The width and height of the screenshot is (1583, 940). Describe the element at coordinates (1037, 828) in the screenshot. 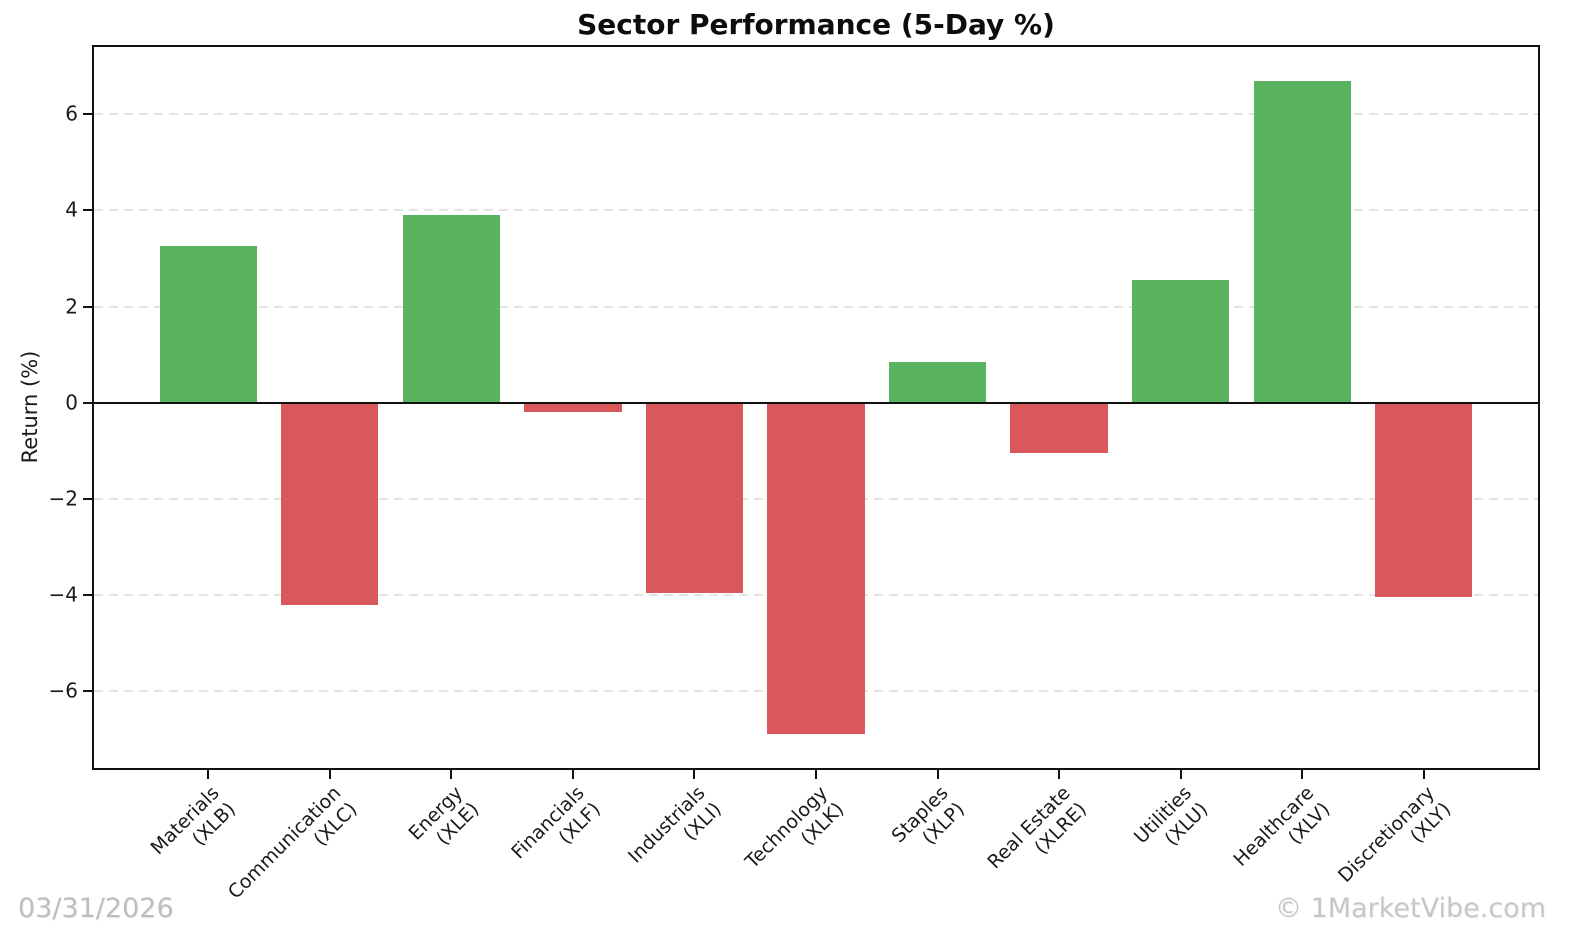

I see `x-tick-label-xlre: Real Estate (XLRE)` at that location.